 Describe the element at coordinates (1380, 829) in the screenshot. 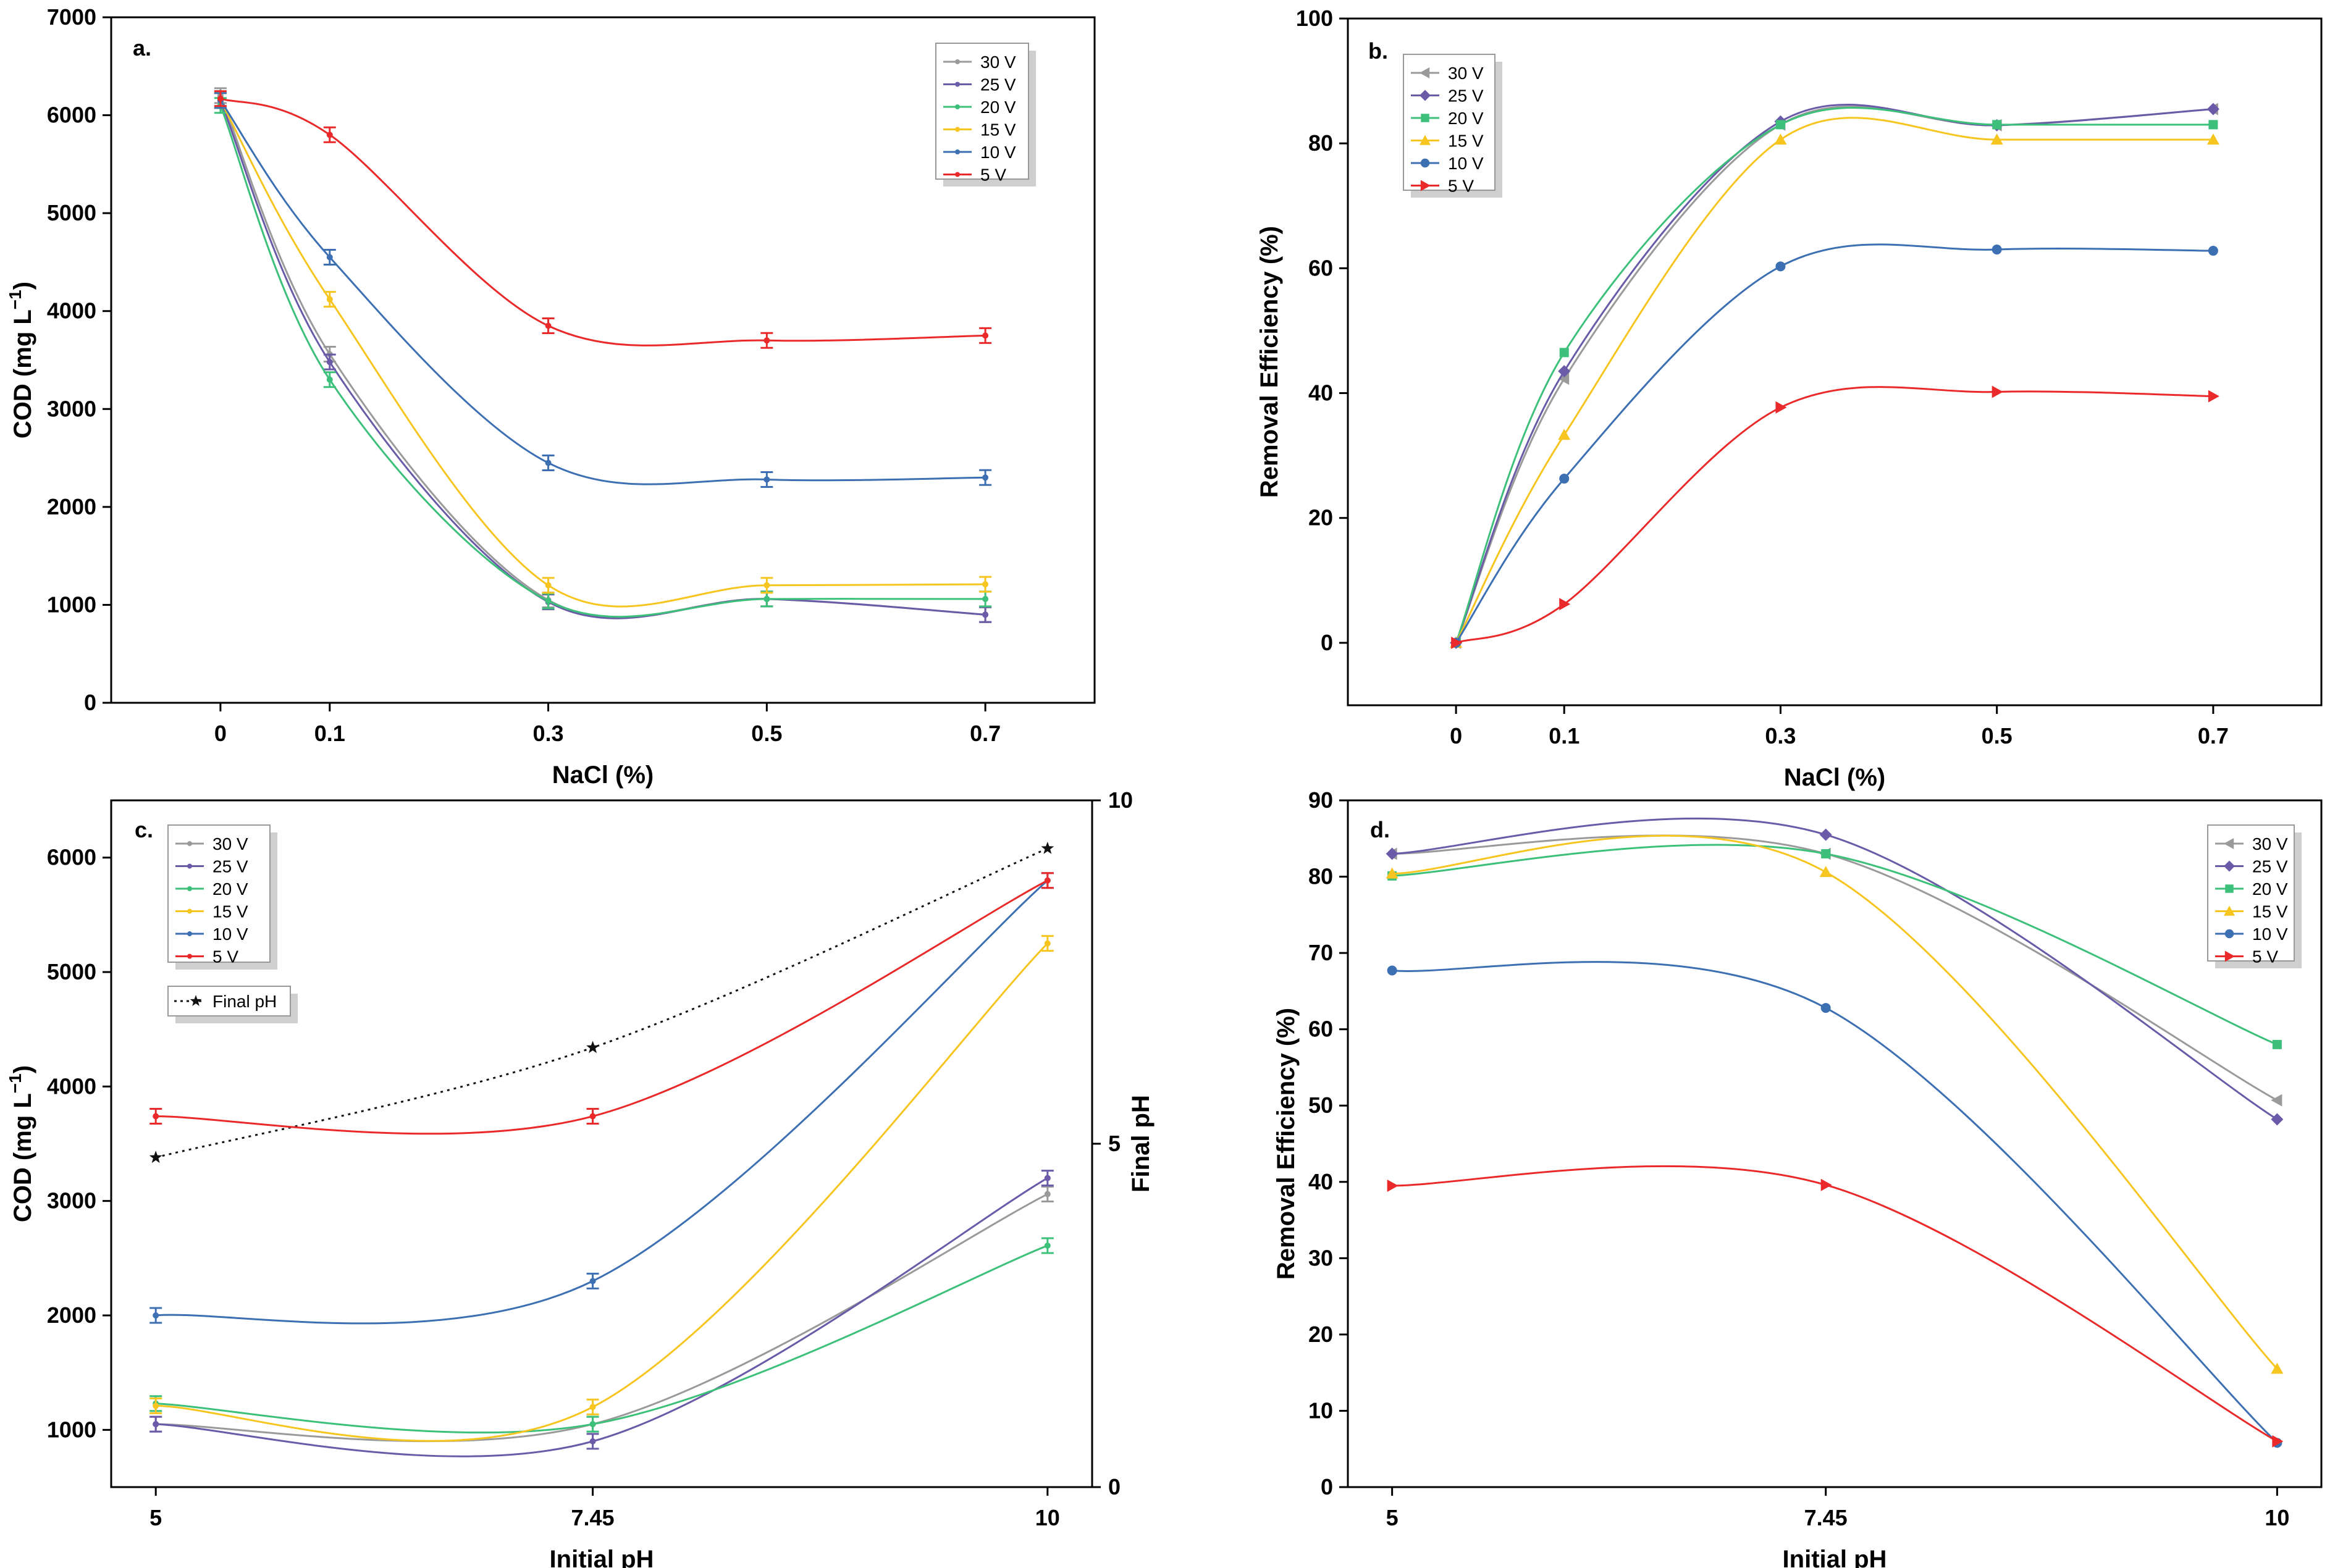

I see `panel-label: d.` at that location.